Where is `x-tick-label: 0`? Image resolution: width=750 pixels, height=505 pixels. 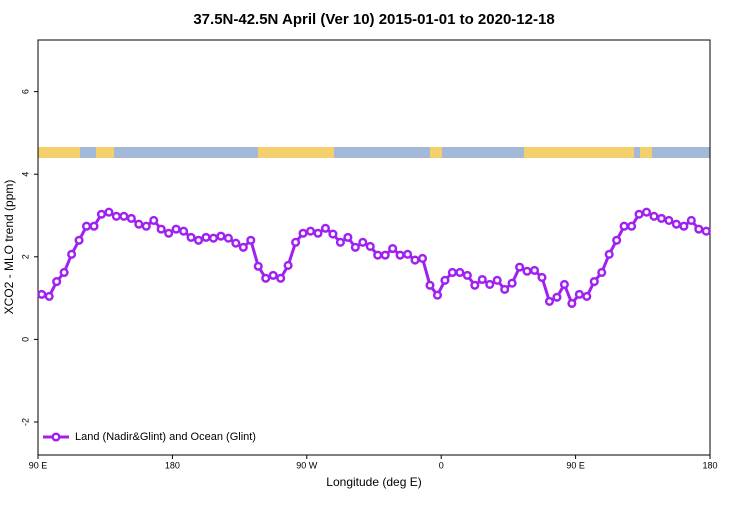
x-tick-label: 0 is located at coordinates (441, 465).